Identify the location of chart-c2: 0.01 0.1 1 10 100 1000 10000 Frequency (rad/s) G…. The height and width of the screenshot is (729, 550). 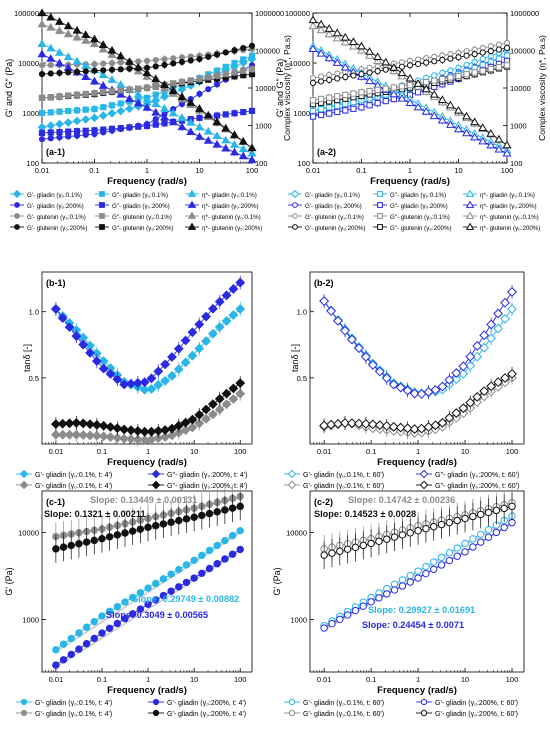
(398, 603).